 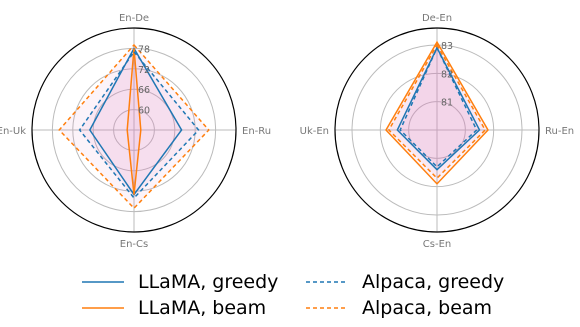 I want to click on axis-label: En-De, so click(x=134, y=18).